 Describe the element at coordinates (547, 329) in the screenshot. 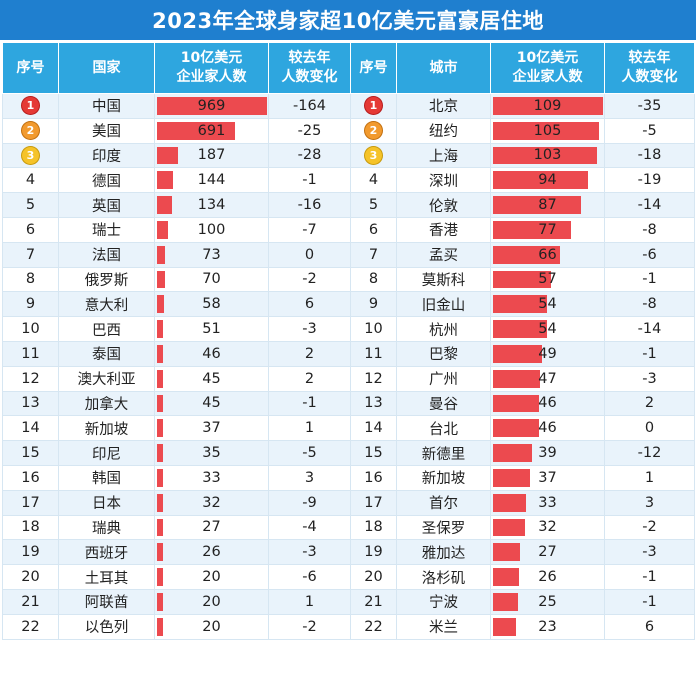

I see `bar-cell: 54` at that location.